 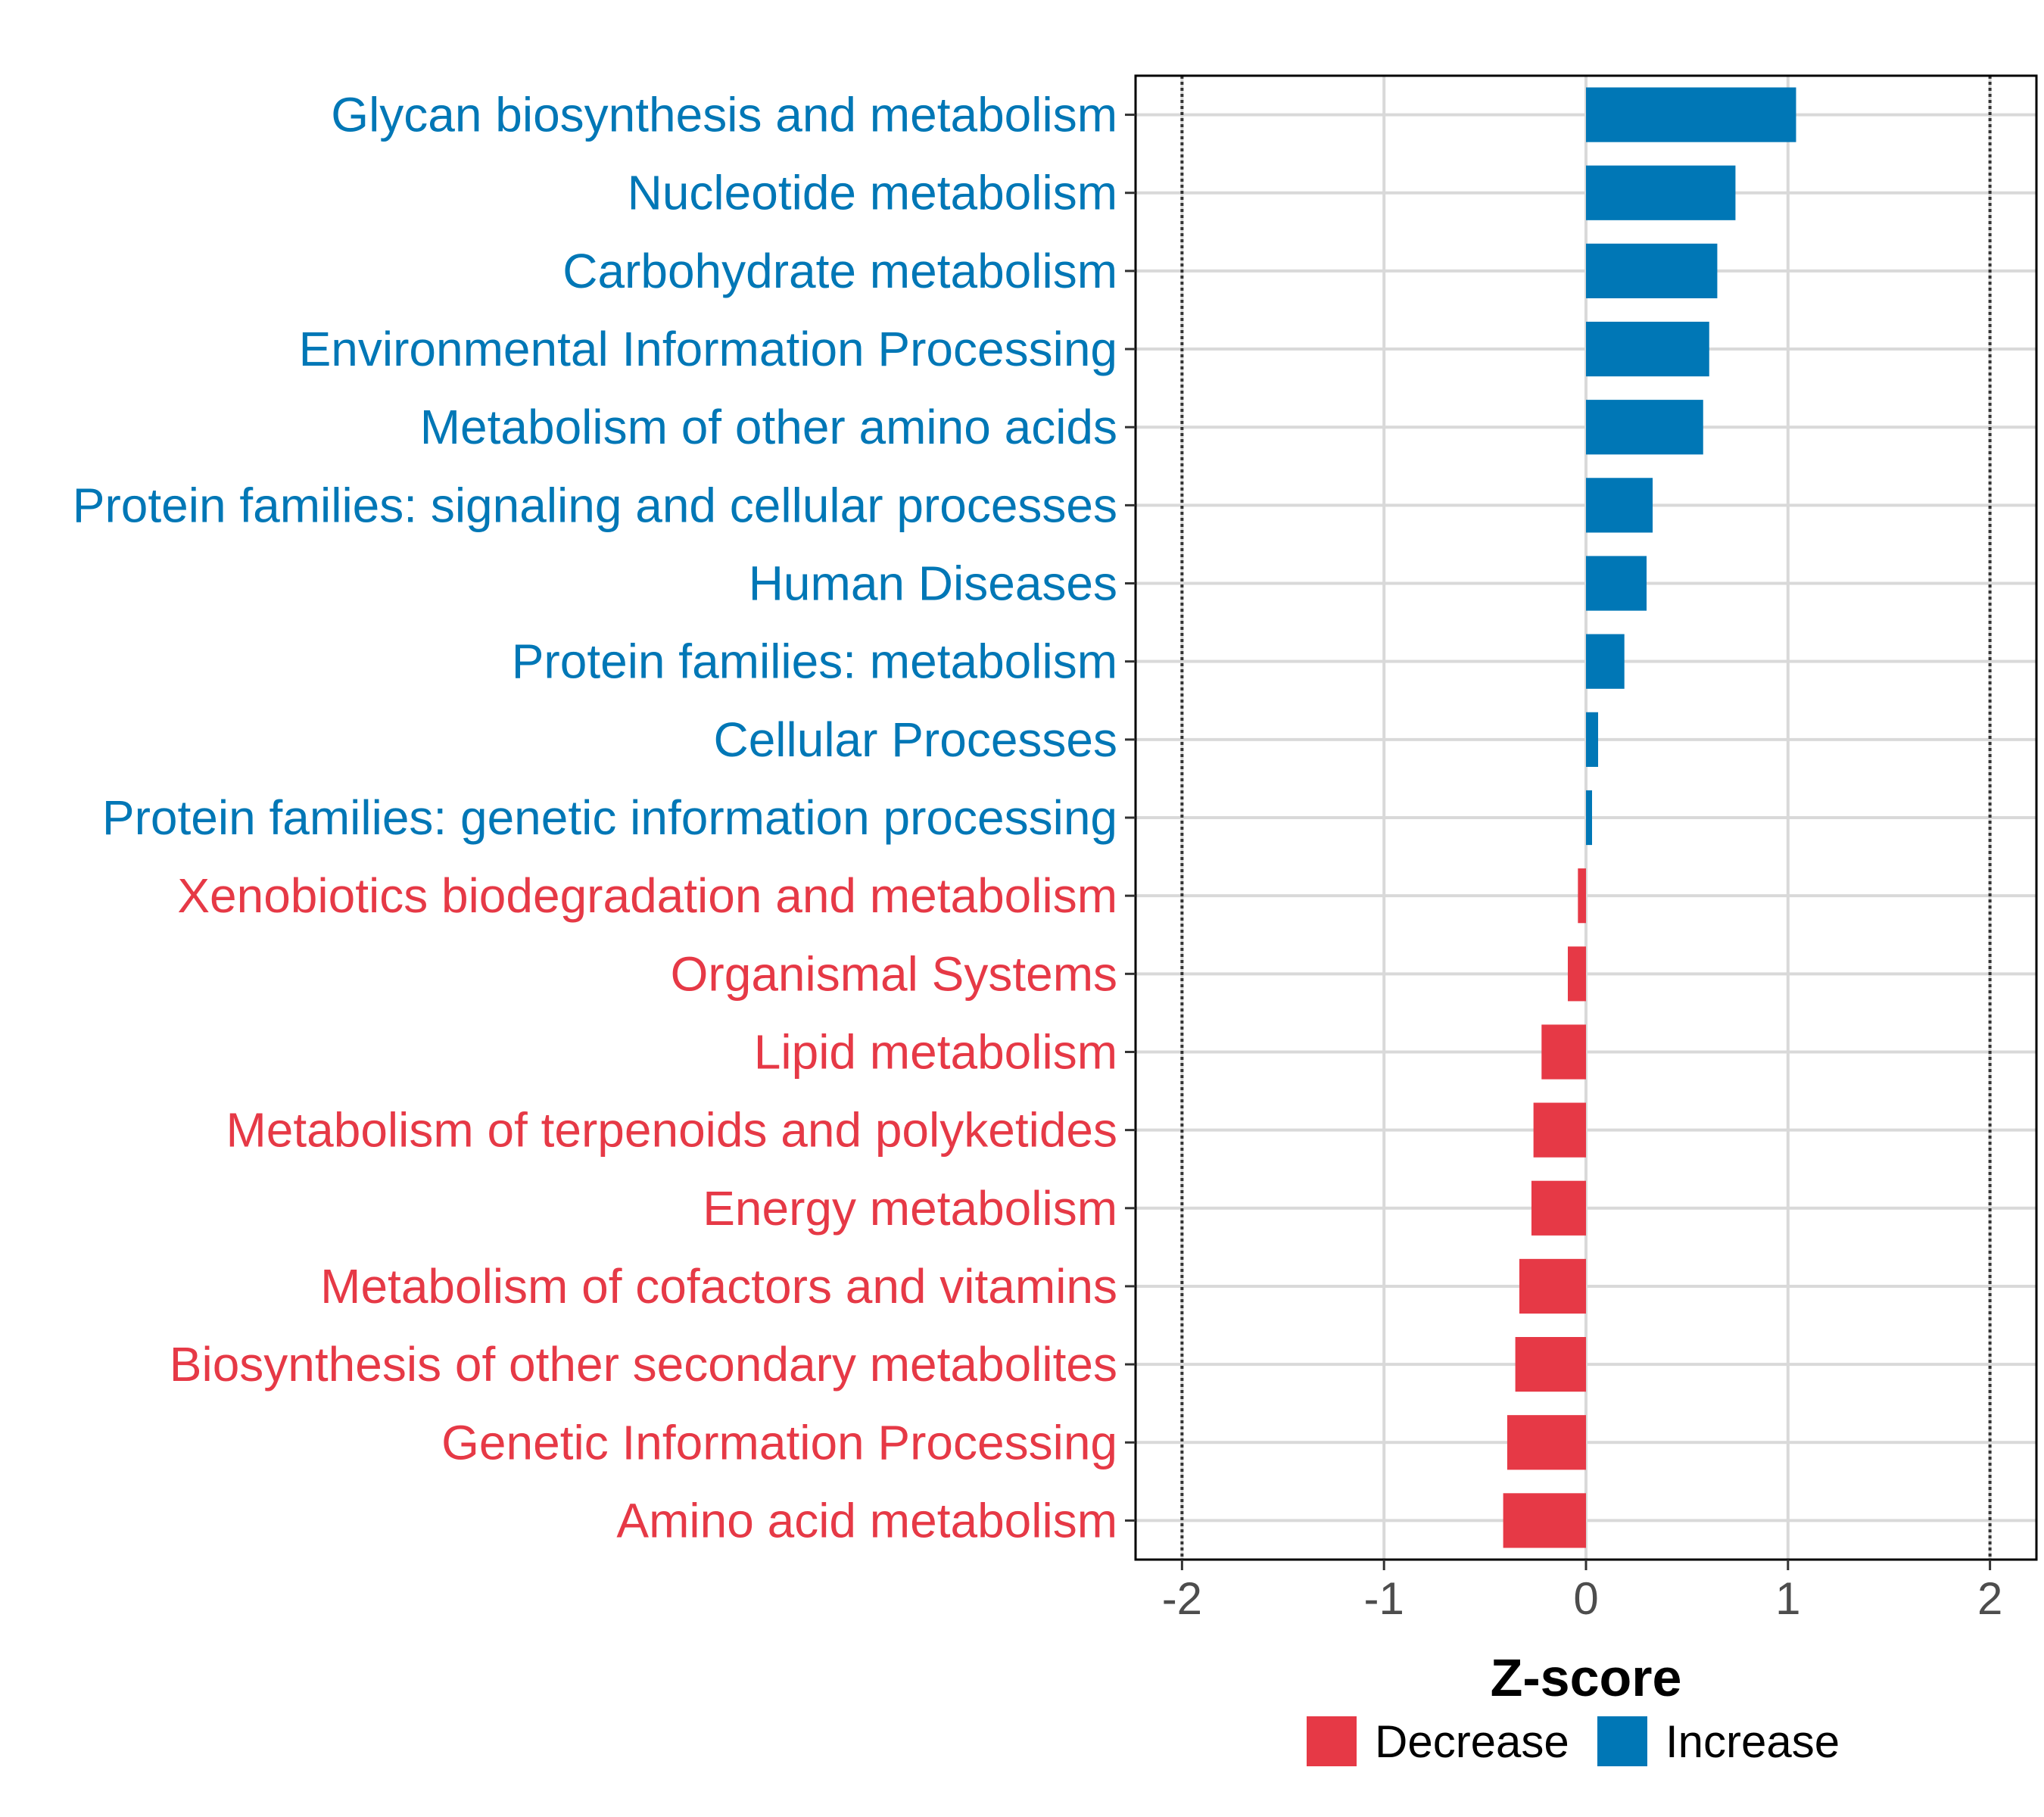 I want to click on bar-layer, so click(x=1649, y=818).